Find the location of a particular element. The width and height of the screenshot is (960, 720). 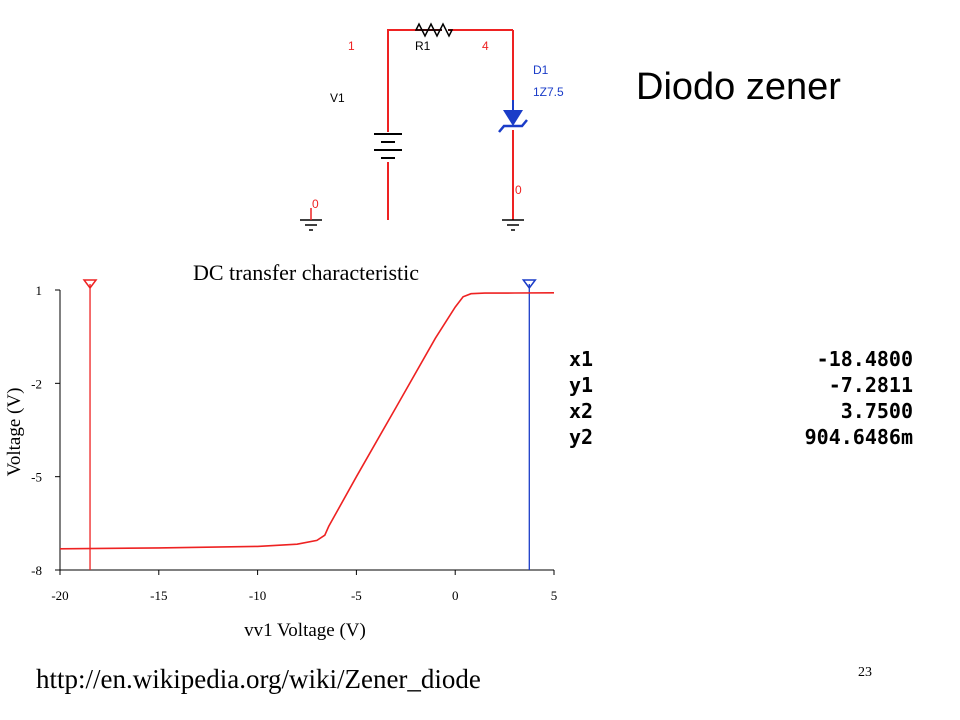

cursor-name: y1 is located at coordinates (581, 385).